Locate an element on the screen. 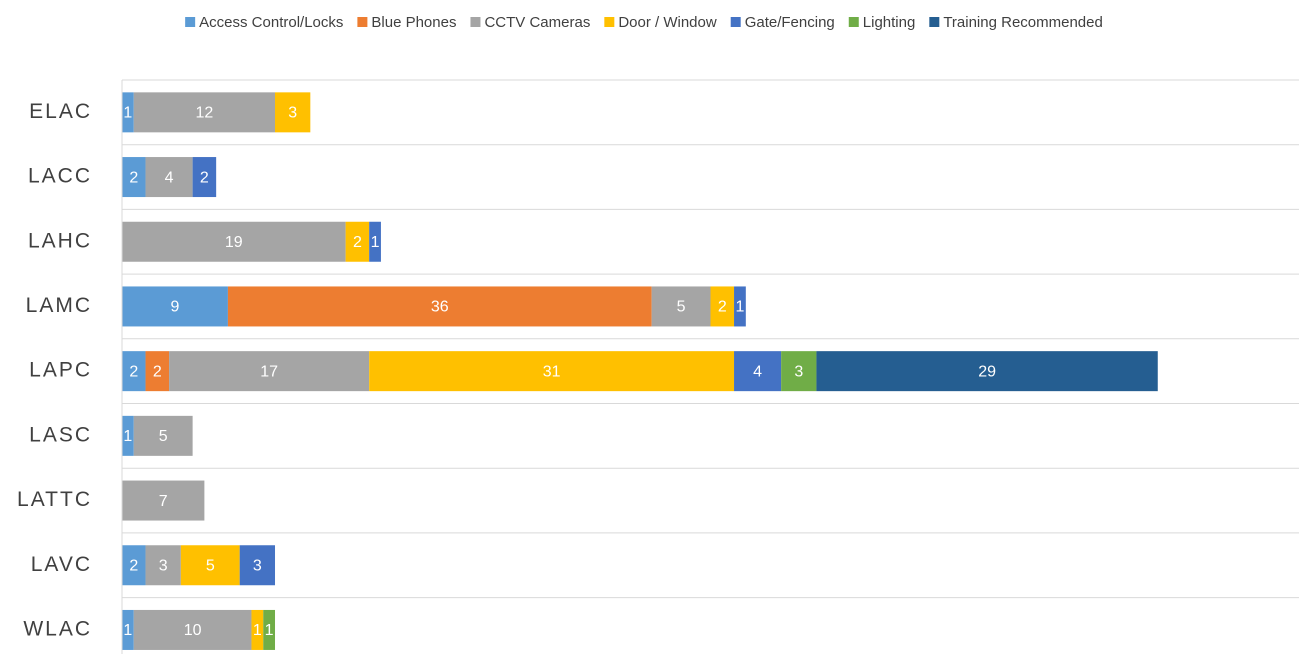  y-tick-label: WLAC is located at coordinates (57, 628).